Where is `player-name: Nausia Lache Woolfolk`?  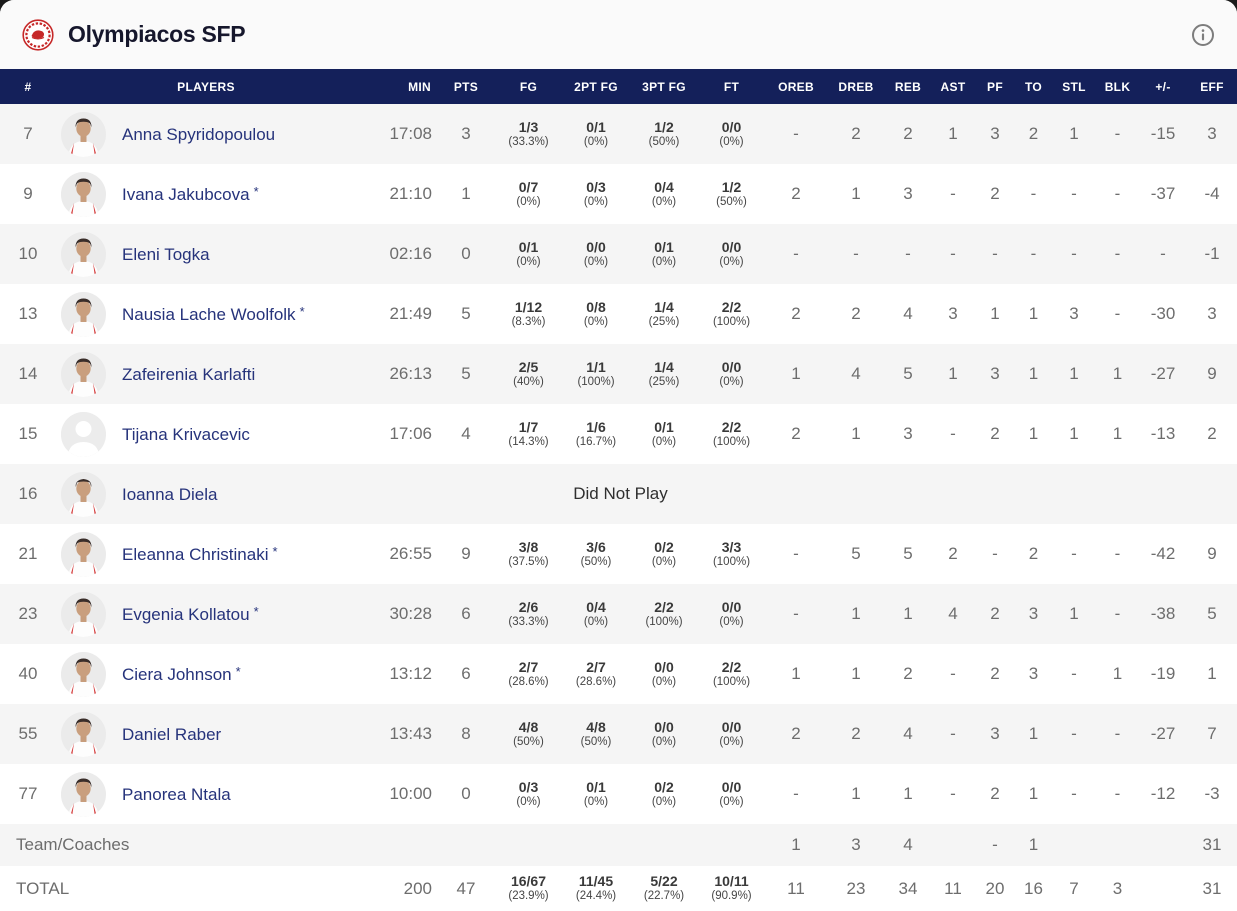 player-name: Nausia Lache Woolfolk is located at coordinates (209, 314).